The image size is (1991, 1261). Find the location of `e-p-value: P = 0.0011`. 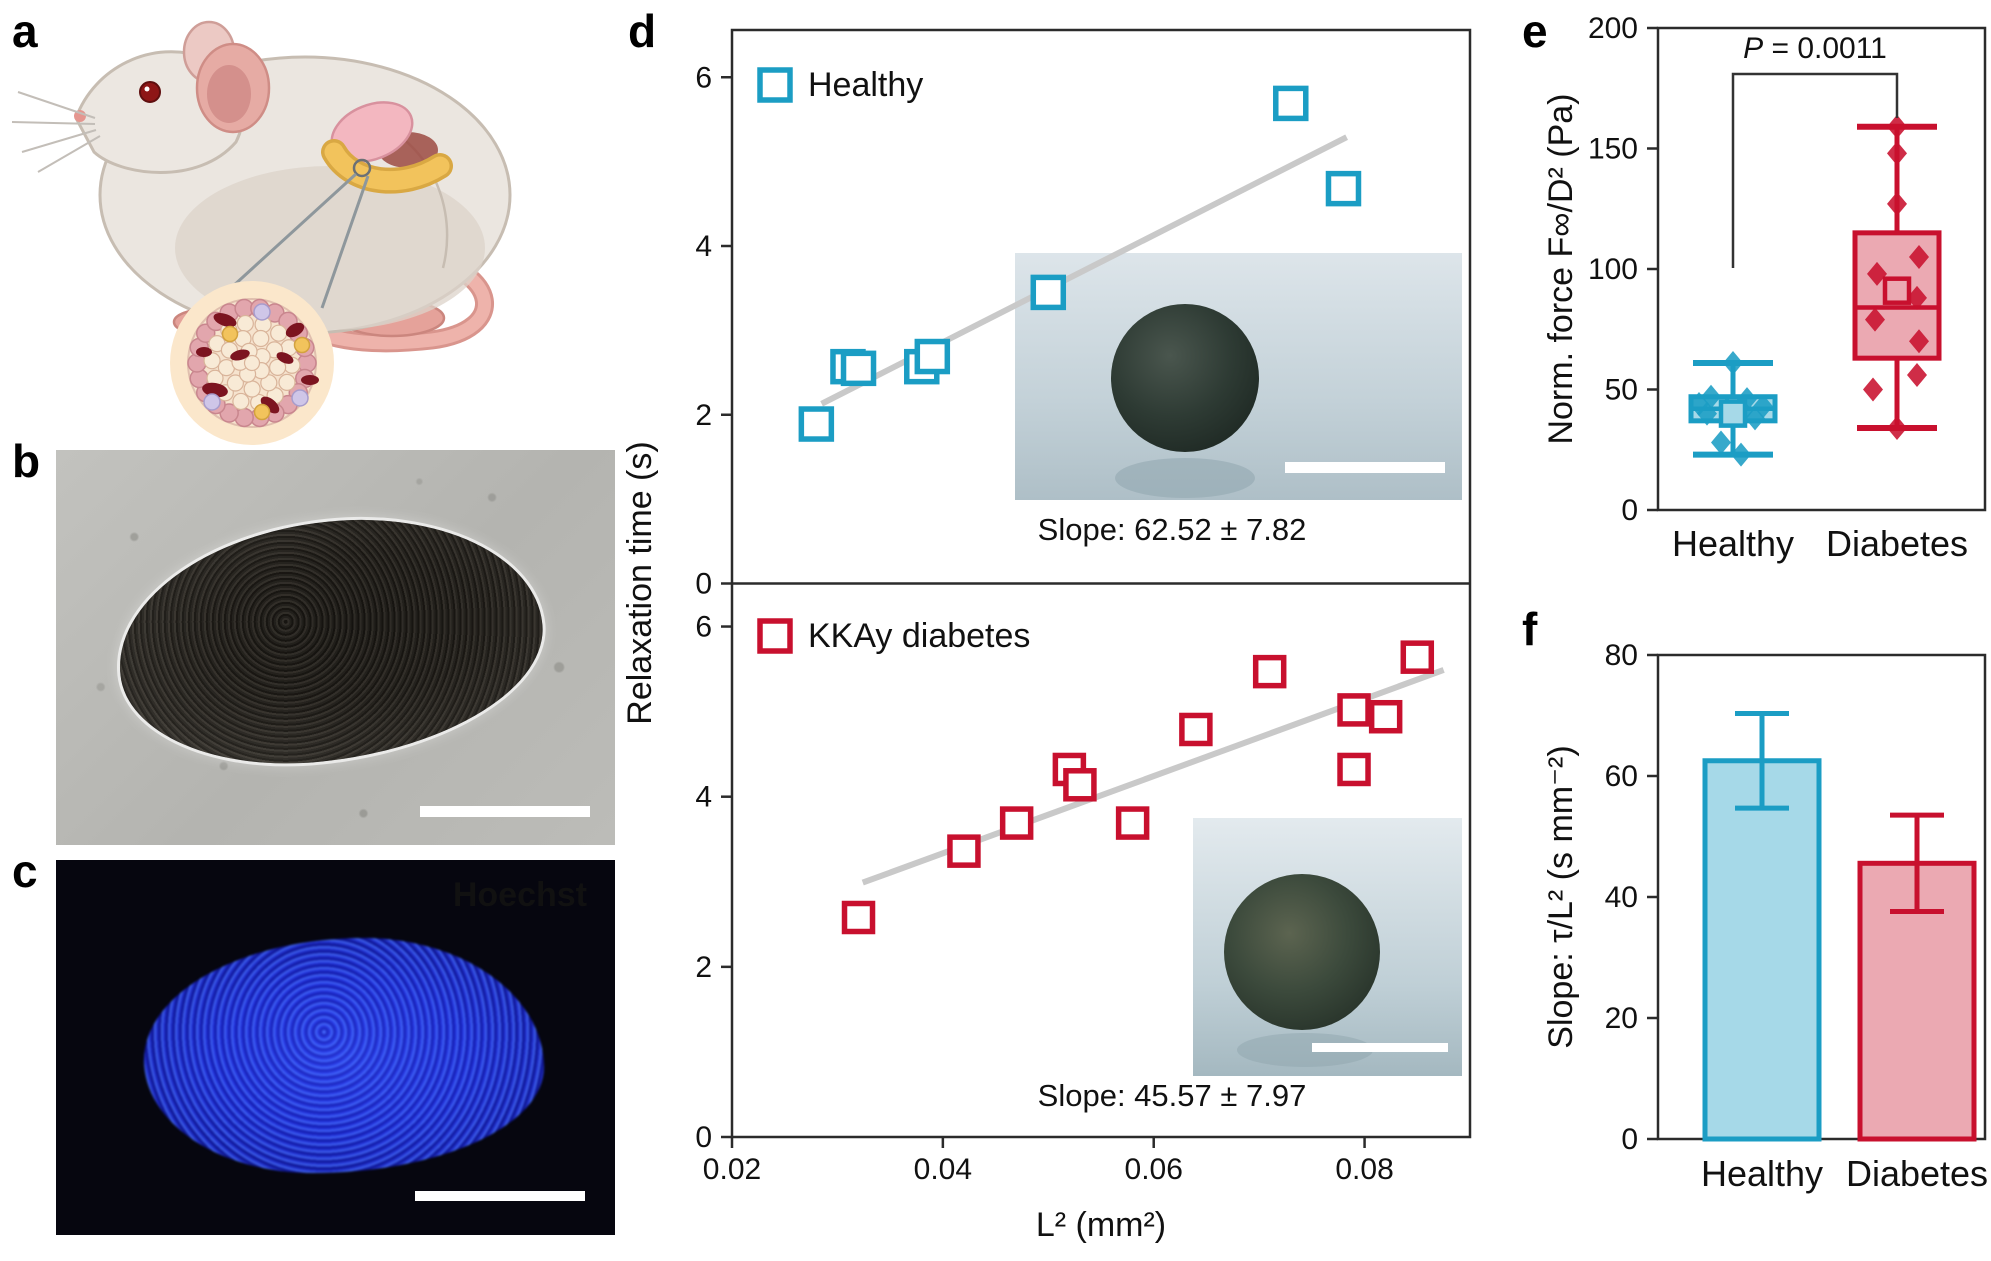

e-p-value: P = 0.0011 is located at coordinates (1815, 48).